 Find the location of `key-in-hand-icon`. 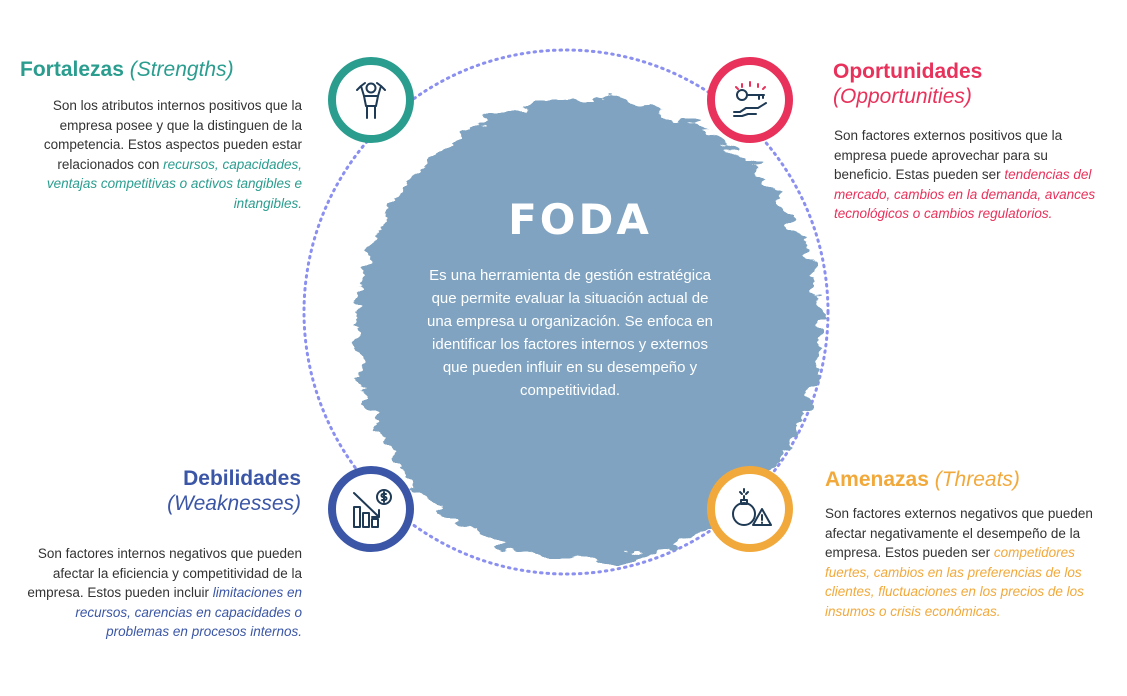

key-in-hand-icon is located at coordinates (750, 99).